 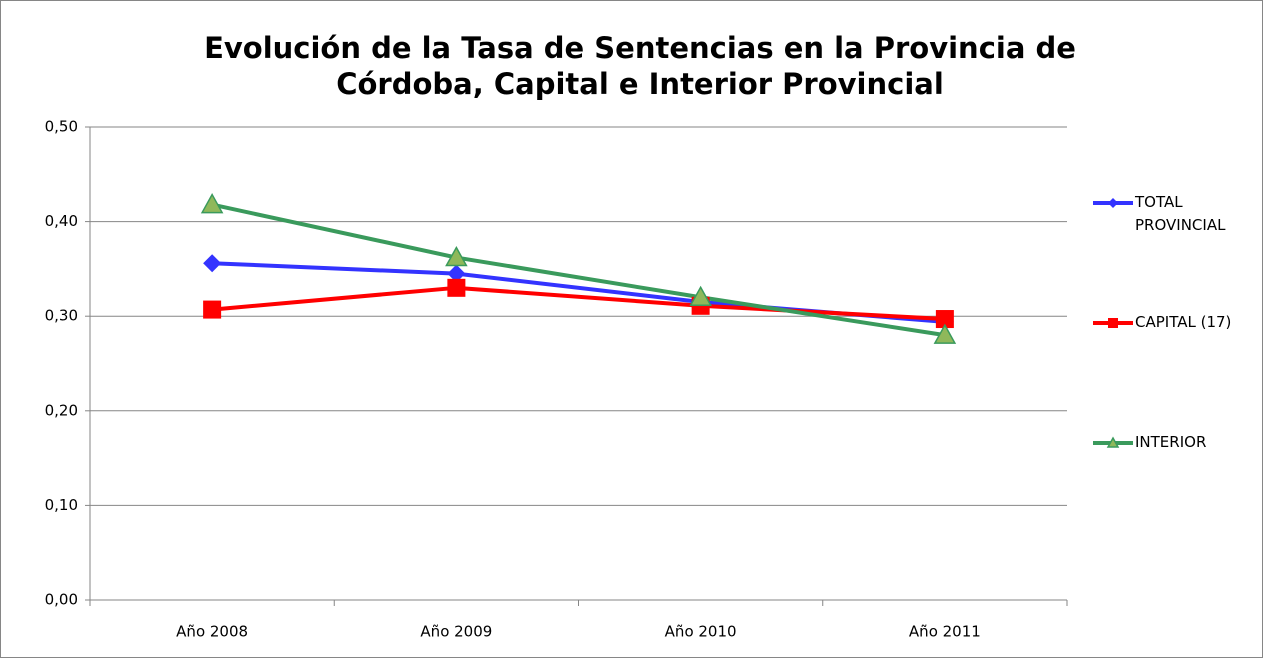 What do you see at coordinates (61, 221) in the screenshot?
I see `y-tick-label: 0,40` at bounding box center [61, 221].